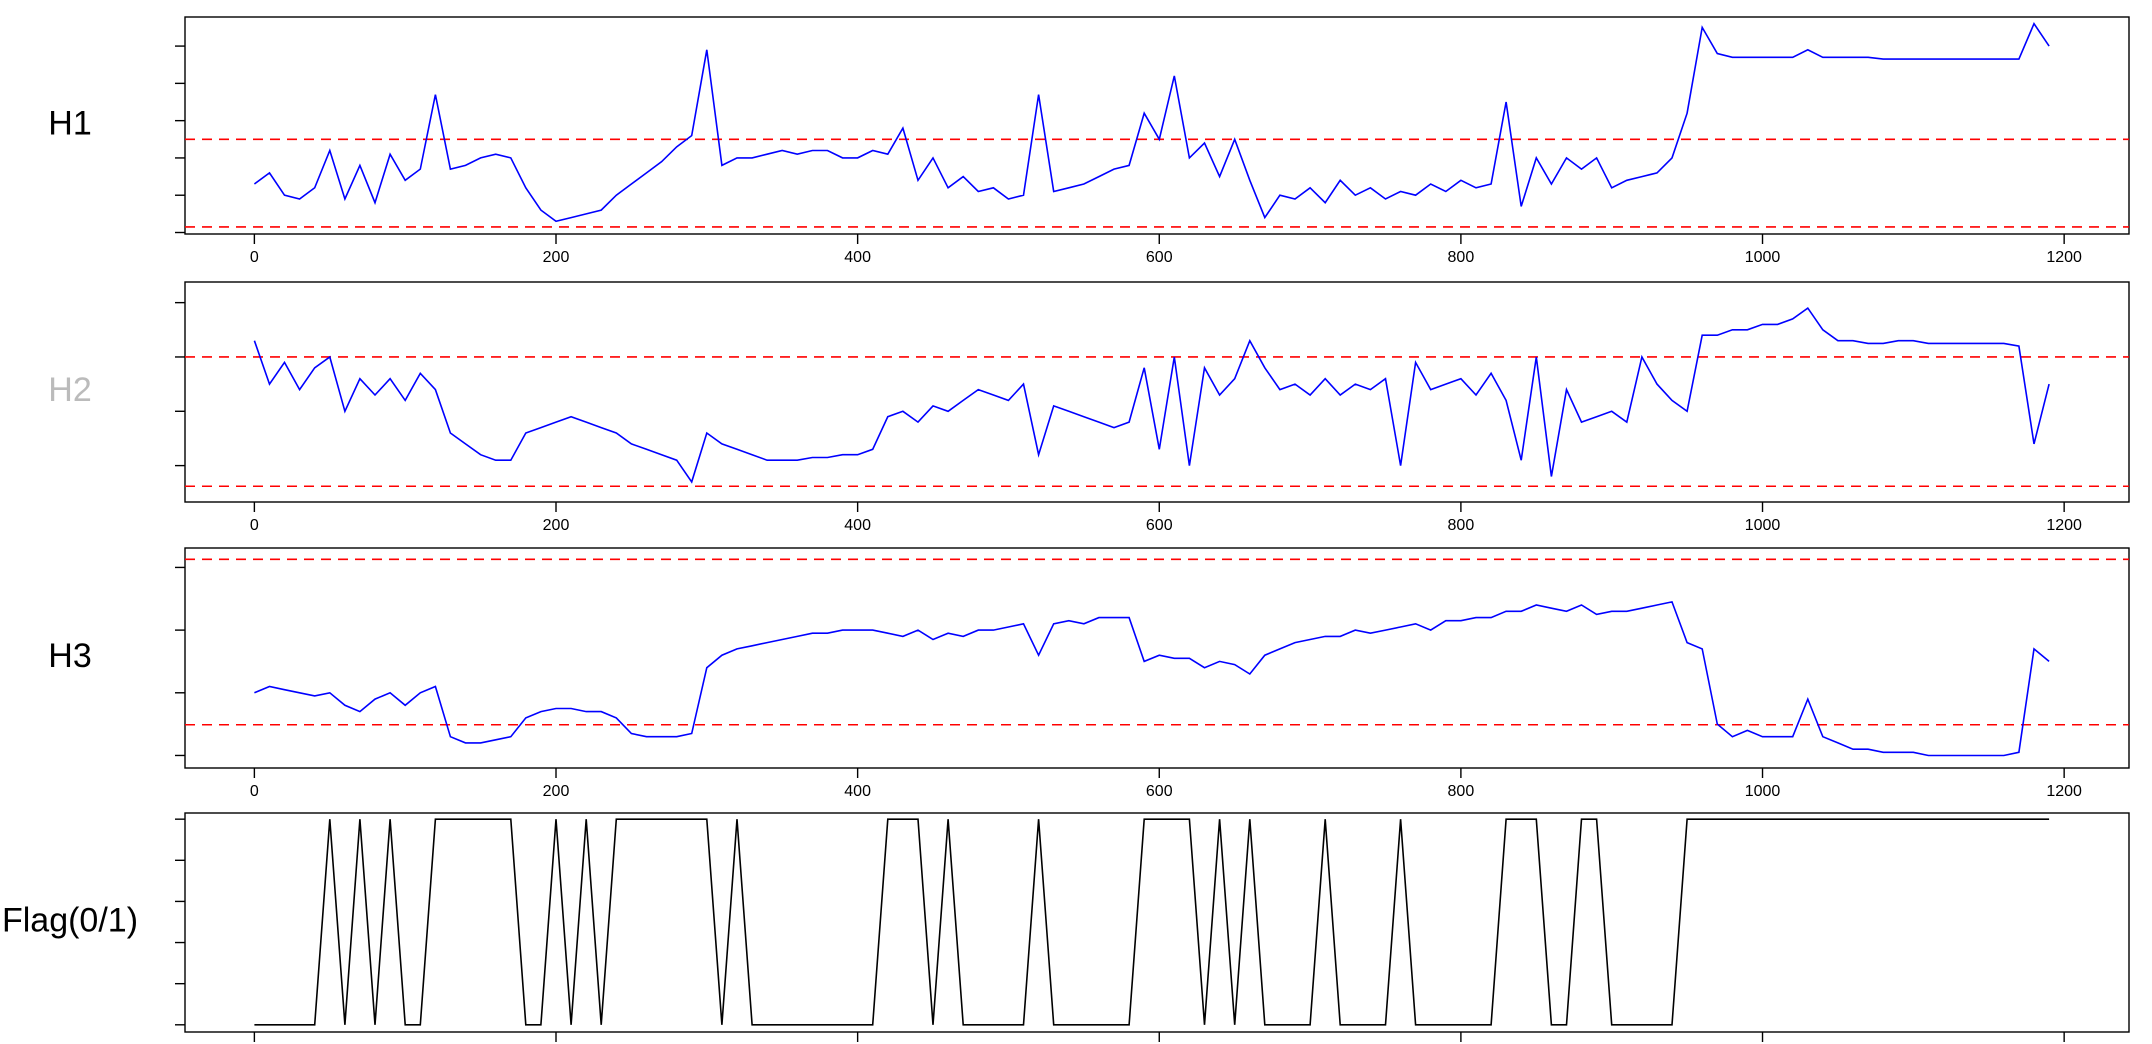 Image resolution: width=2152 pixels, height=1044 pixels. What do you see at coordinates (69, 656) in the screenshot?
I see `panel-label: H3` at bounding box center [69, 656].